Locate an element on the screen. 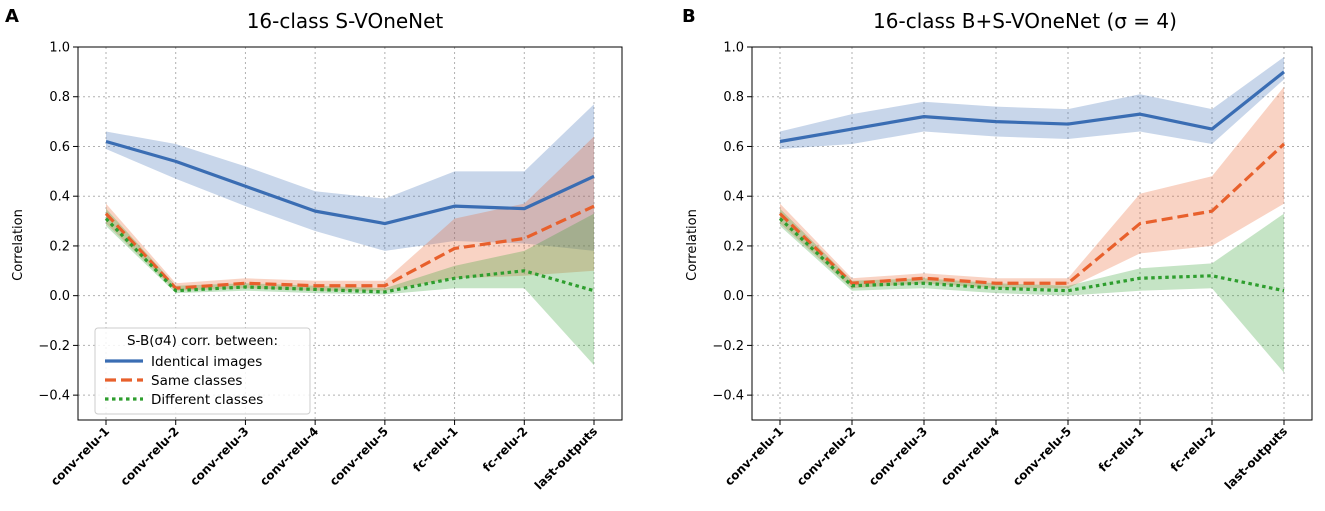 The width and height of the screenshot is (1325, 511). legend-entry: Different classes is located at coordinates (207, 400).